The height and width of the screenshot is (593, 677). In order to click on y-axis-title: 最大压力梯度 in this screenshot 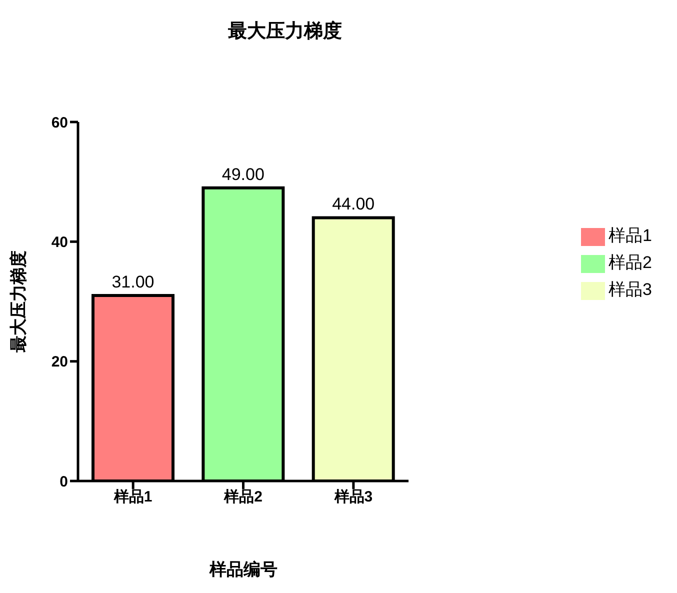, I will do `click(18, 302)`.